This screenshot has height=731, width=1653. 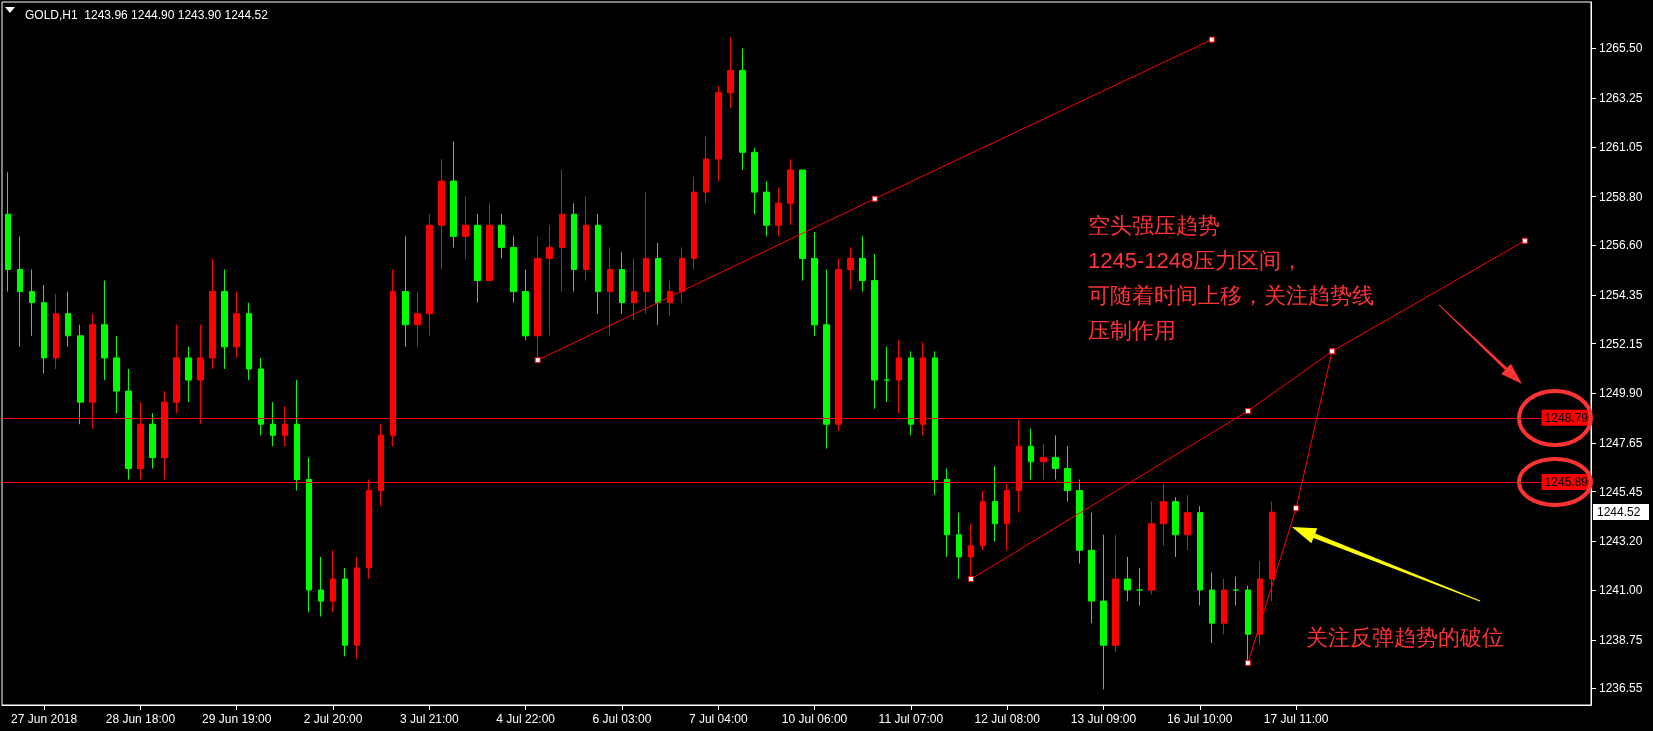 What do you see at coordinates (1621, 393) in the screenshot?
I see `y-tick-label: 1249.90` at bounding box center [1621, 393].